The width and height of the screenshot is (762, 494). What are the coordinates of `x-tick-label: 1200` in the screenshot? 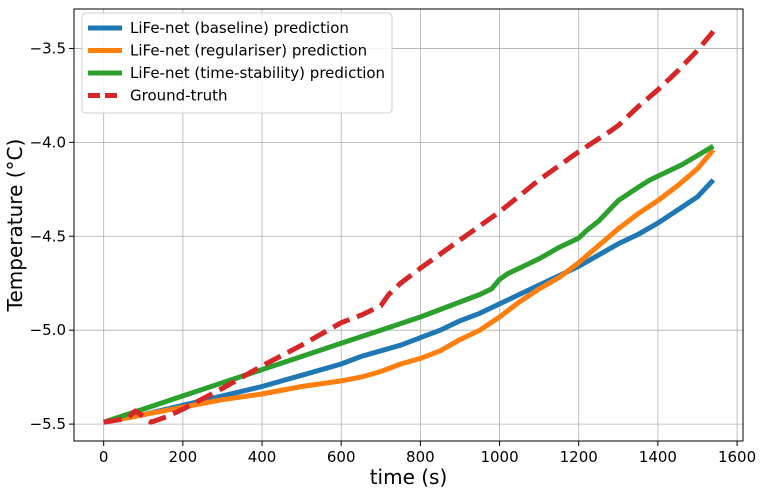 It's located at (579, 457).